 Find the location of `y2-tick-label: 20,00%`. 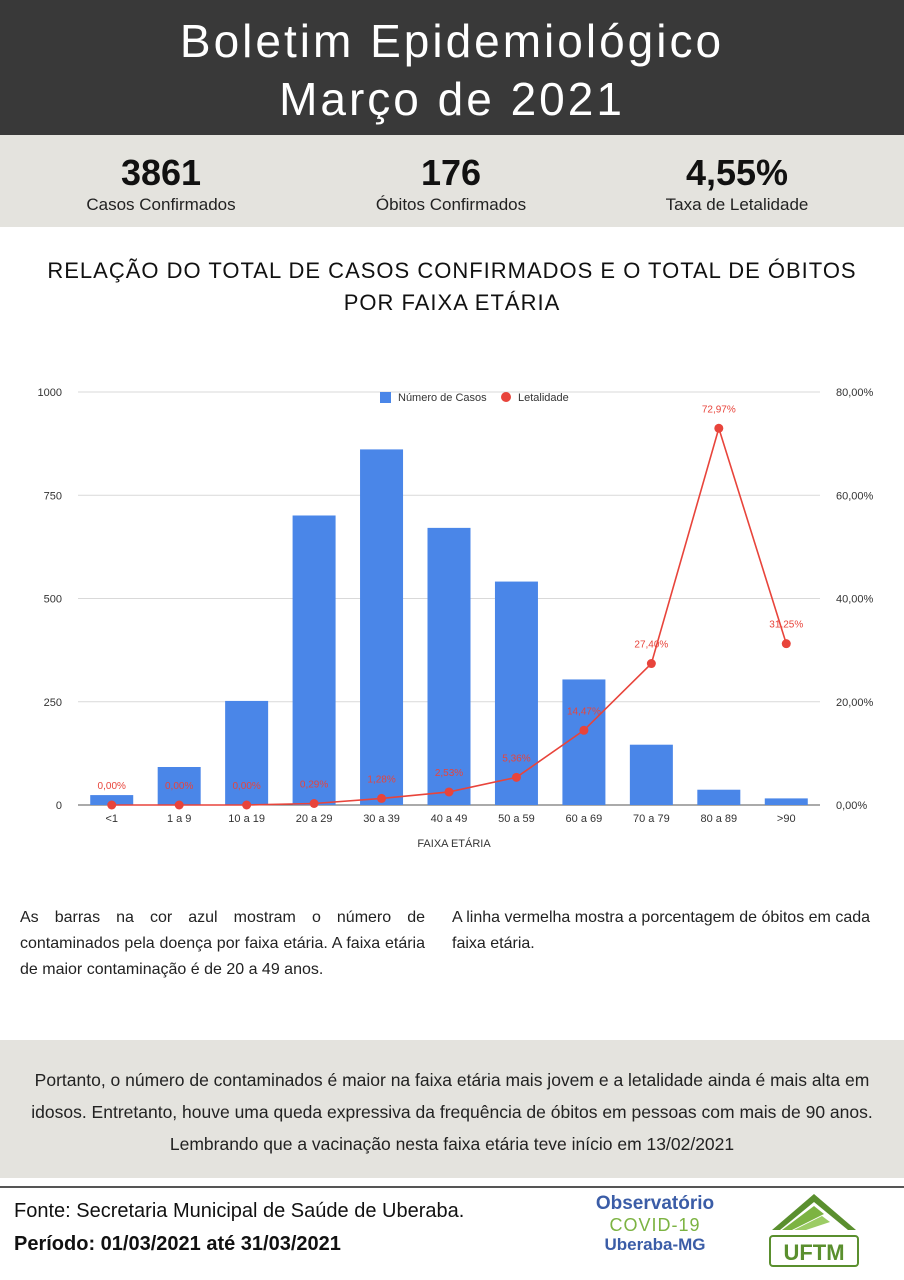

y2-tick-label: 20,00% is located at coordinates (855, 703).